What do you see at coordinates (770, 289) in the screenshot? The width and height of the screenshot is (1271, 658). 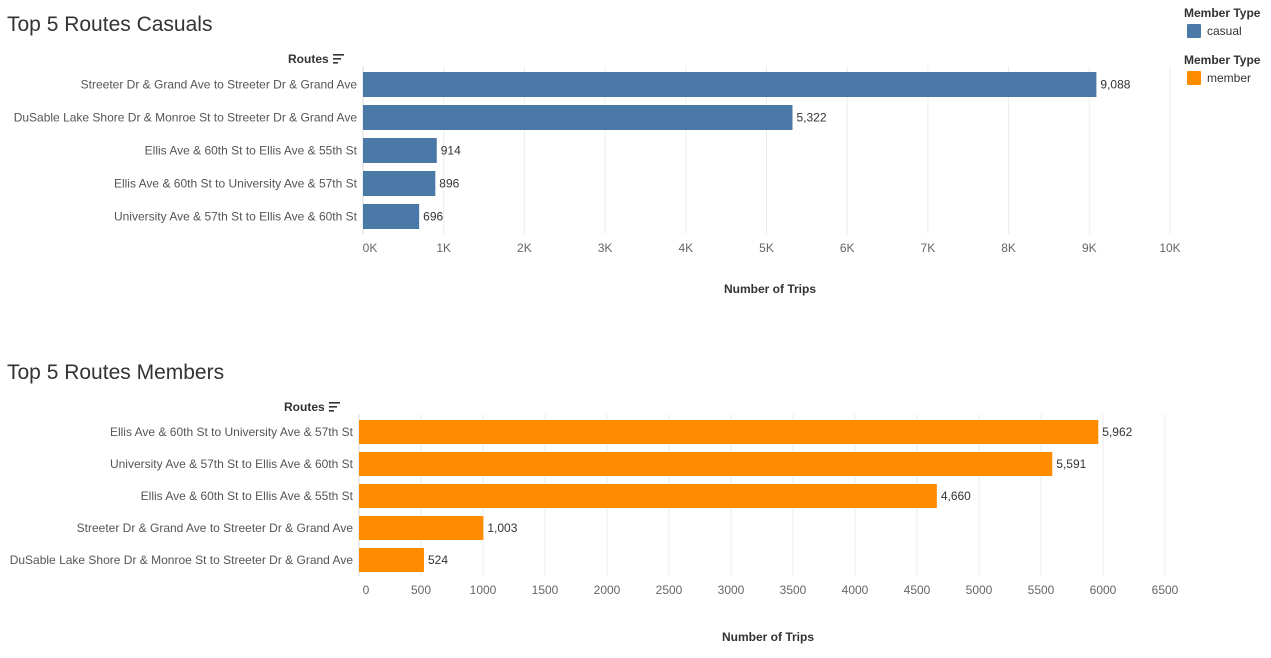 I see `x-axis-title-casuals: Number of Trips` at bounding box center [770, 289].